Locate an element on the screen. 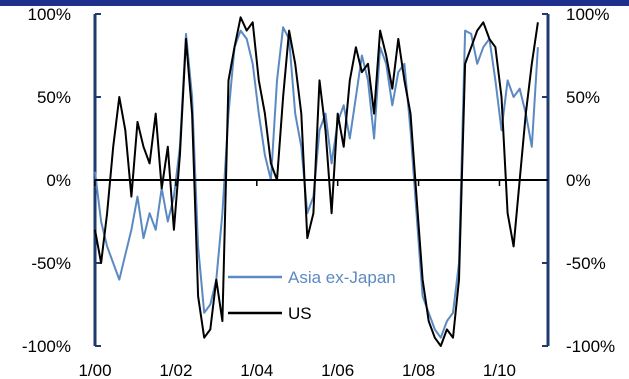 This screenshot has height=379, width=629. y-left-tick-label: 0% is located at coordinates (58, 180).